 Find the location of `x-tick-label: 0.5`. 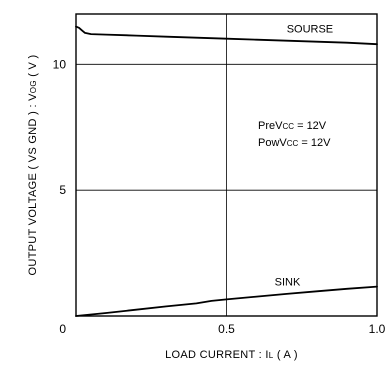

x-tick-label: 0.5 is located at coordinates (226, 329).